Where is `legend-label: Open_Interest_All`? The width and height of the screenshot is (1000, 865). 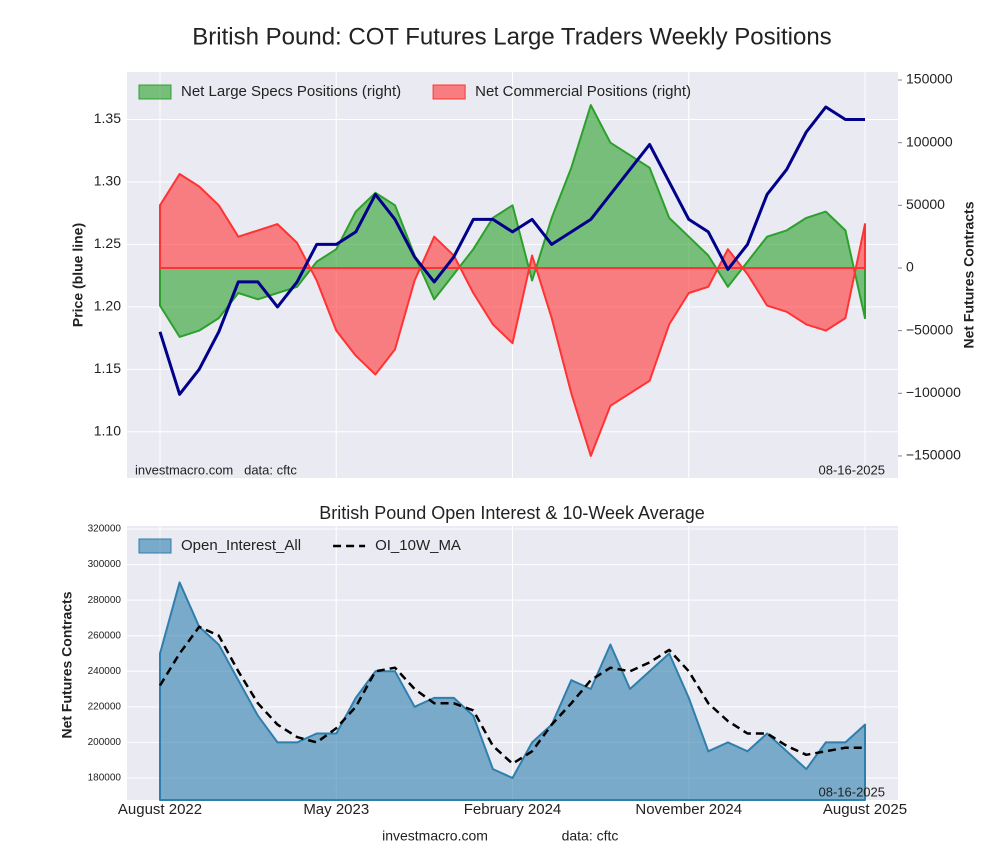 legend-label: Open_Interest_All is located at coordinates (241, 545).